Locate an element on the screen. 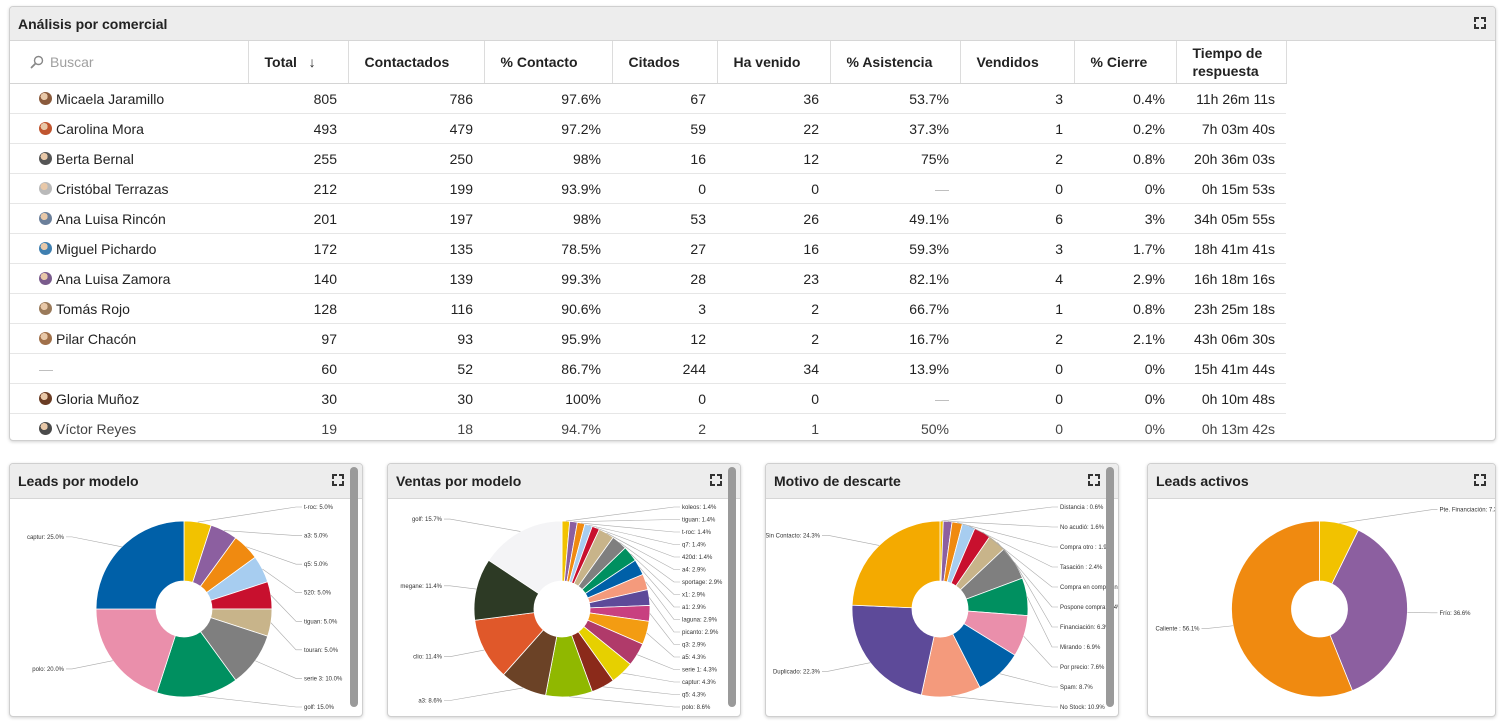  table-cell: 172 is located at coordinates (298, 248).